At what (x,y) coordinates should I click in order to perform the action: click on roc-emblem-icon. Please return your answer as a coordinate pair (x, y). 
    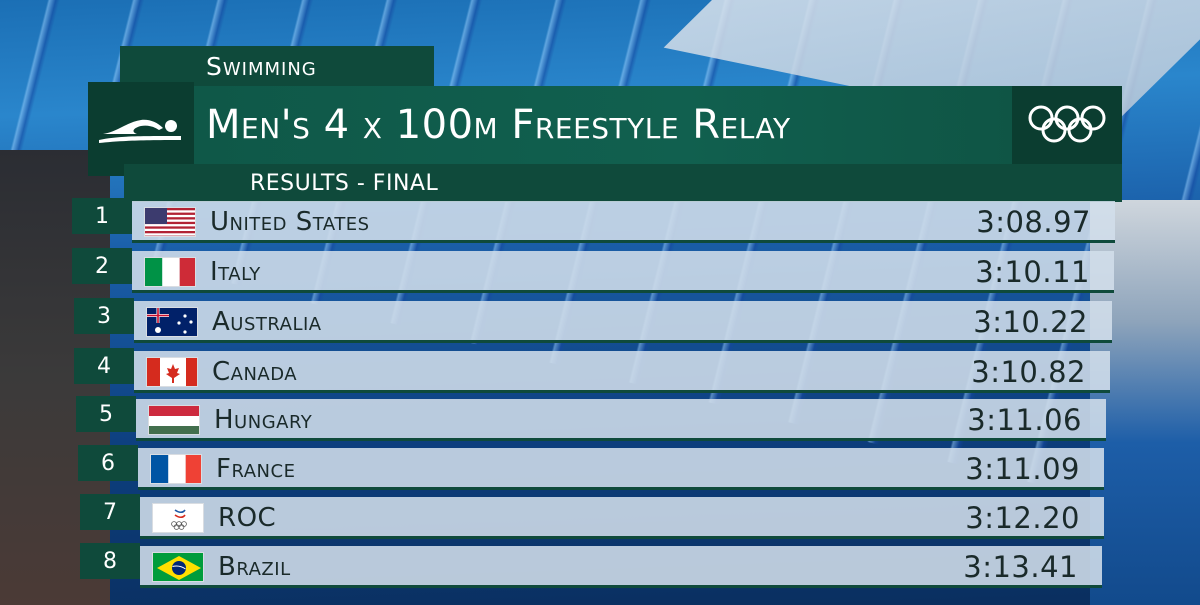
    Looking at the image, I should click on (178, 518).